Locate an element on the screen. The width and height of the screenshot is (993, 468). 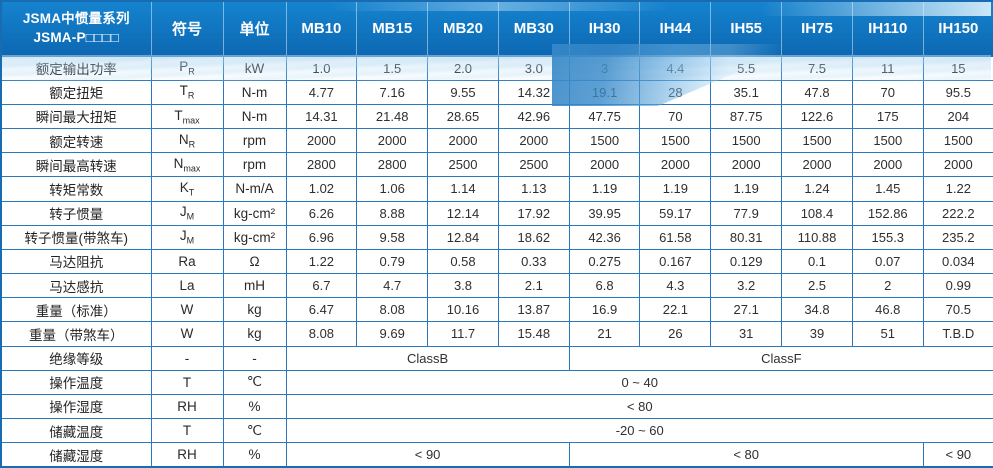
table-row: 操作温度 T ℃ 0 ~ 40 is located at coordinates (496, 382).